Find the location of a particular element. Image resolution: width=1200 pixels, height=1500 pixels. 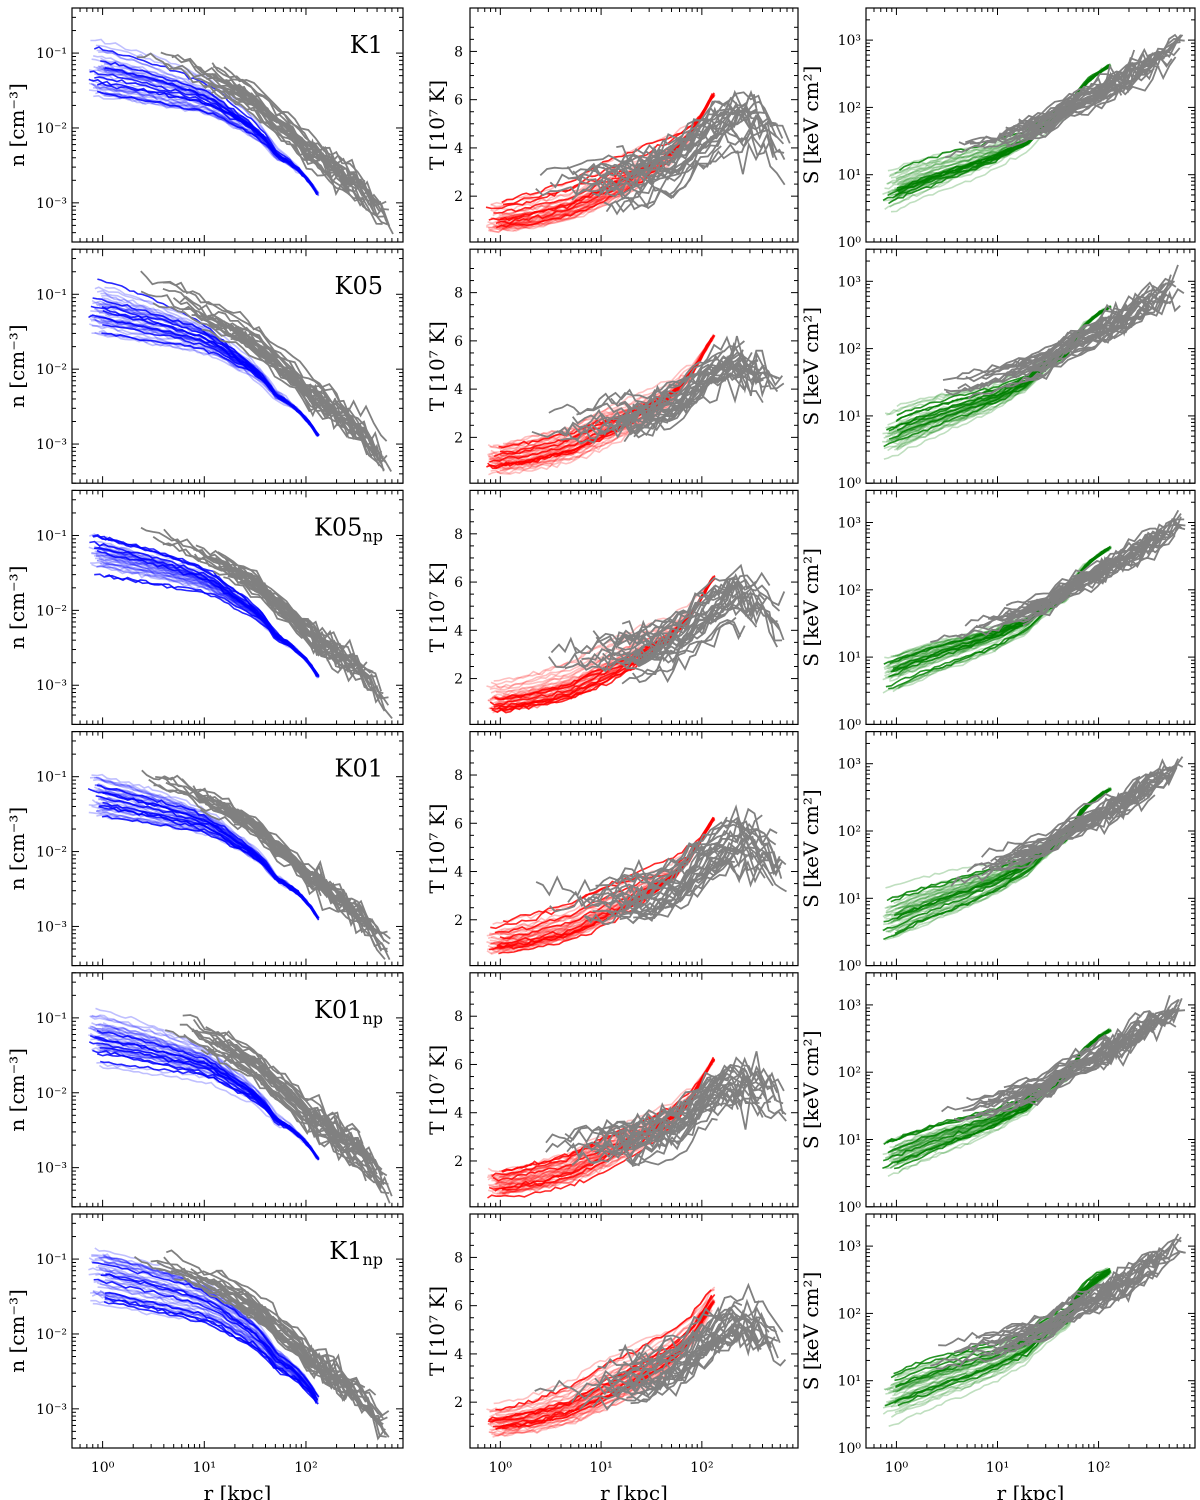

model-label: K01np is located at coordinates (348, 1012).